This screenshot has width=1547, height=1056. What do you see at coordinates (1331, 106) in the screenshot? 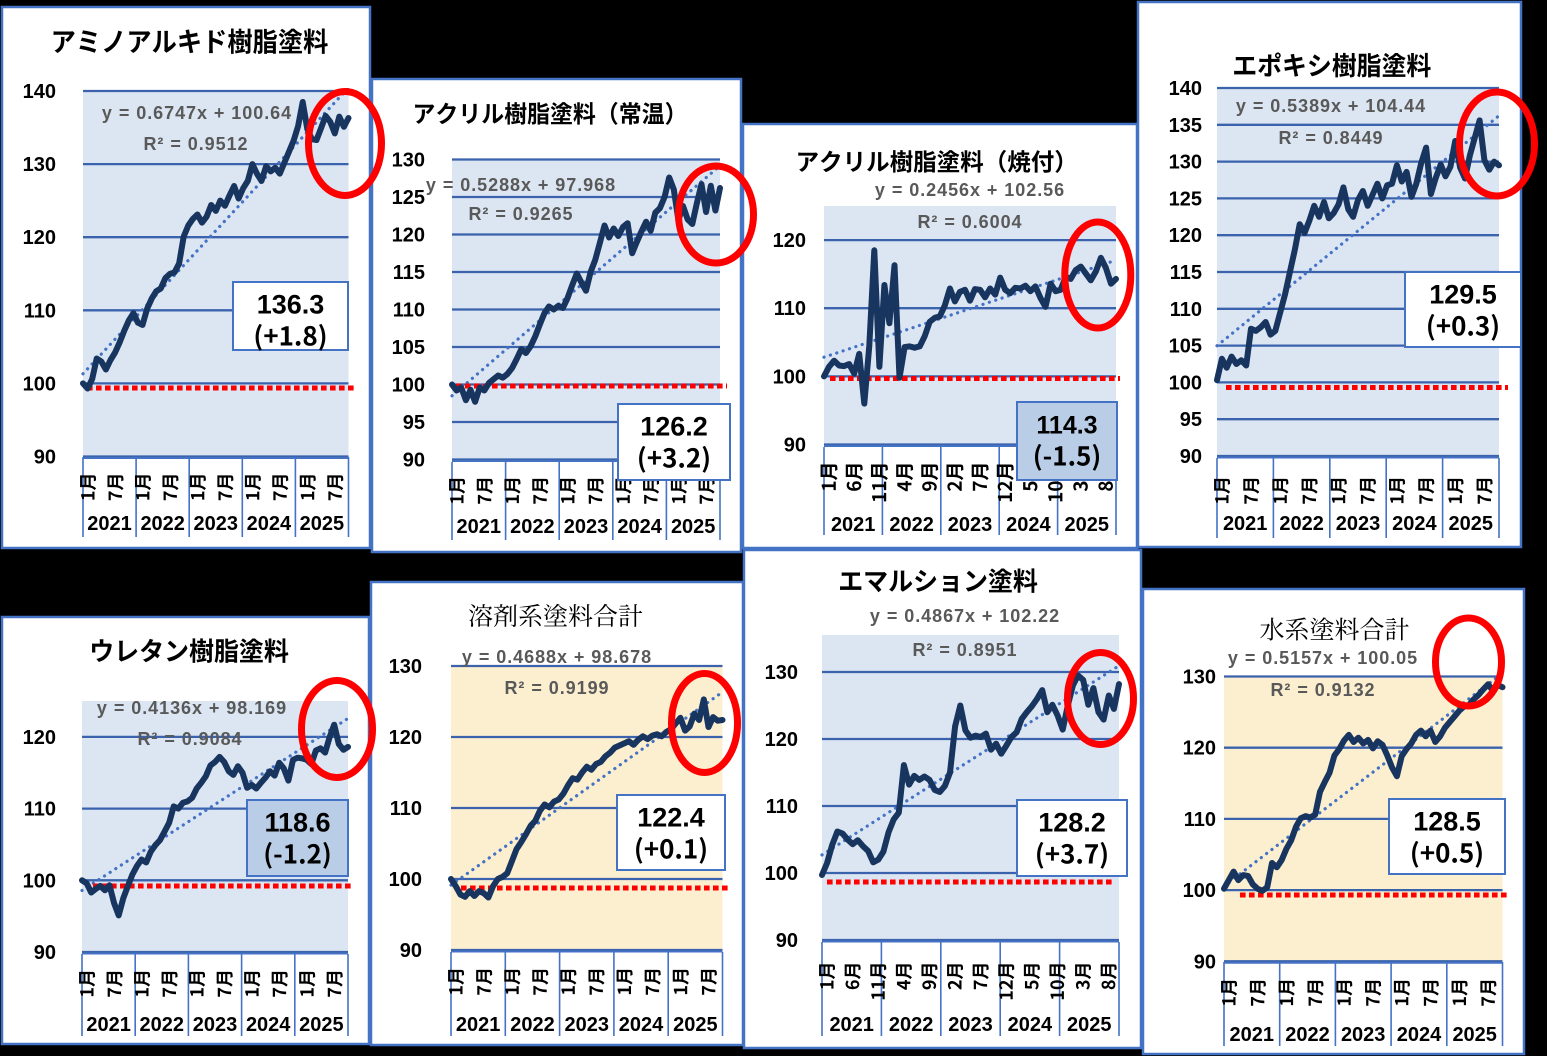
I see `svg-text: y = 0.5389x + 104.44` at bounding box center [1331, 106].